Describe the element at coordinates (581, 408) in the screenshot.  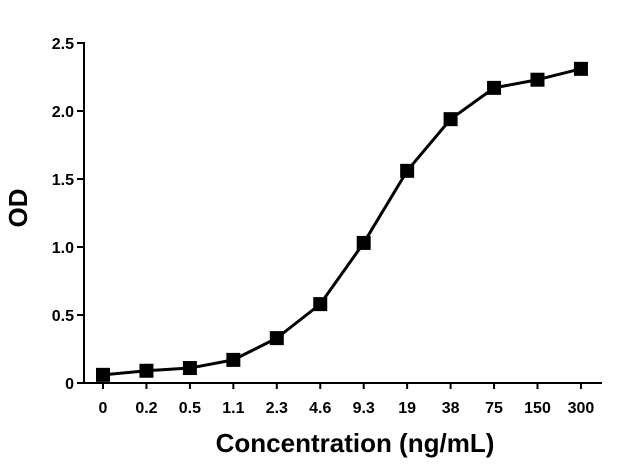
I see `x-tick-label: 300` at that location.